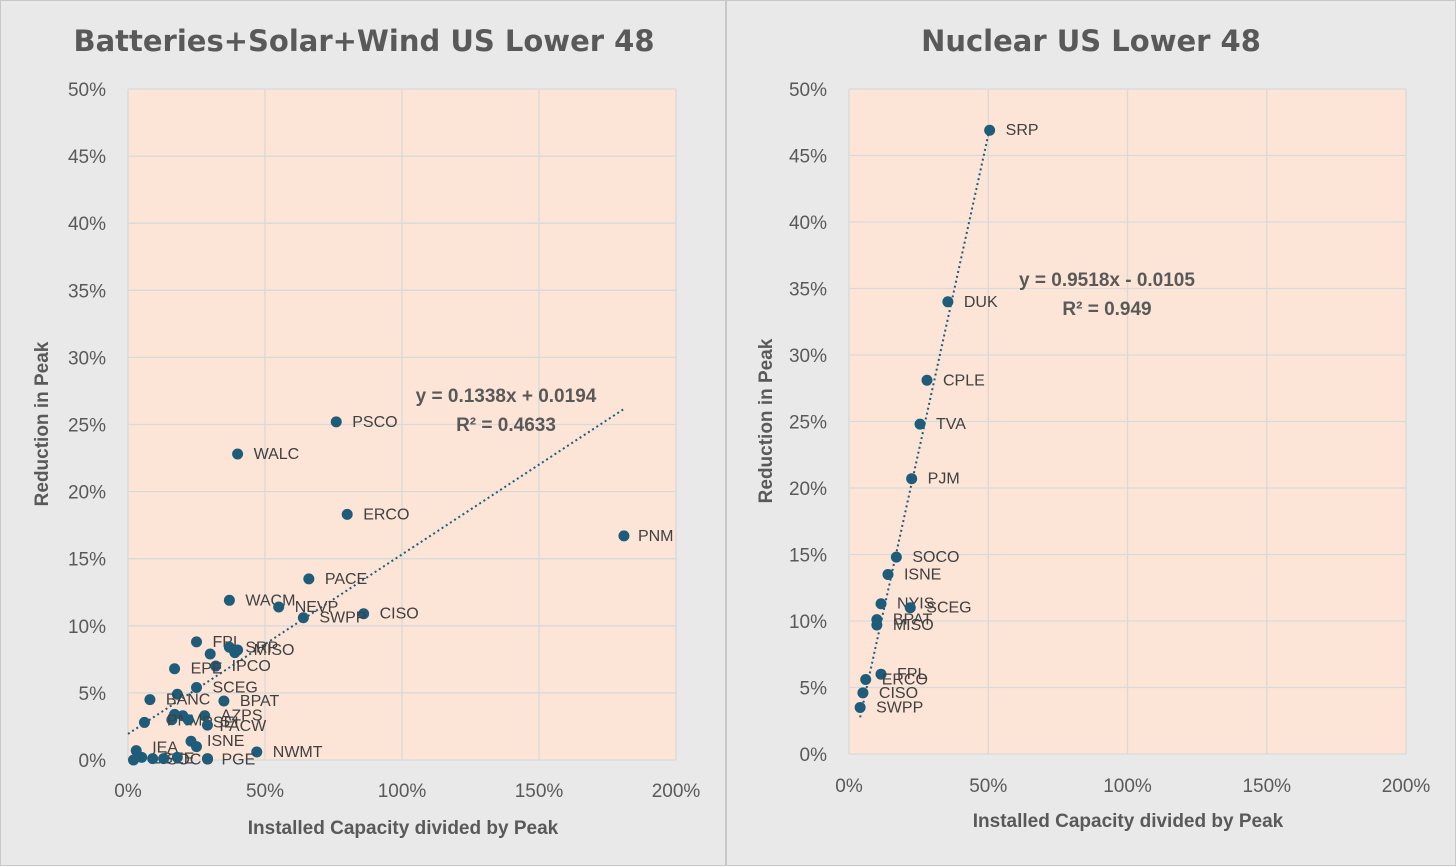  Describe the element at coordinates (1107, 280) in the screenshot. I see `trendline-equation: y = 0.9518x - 0.0105` at that location.